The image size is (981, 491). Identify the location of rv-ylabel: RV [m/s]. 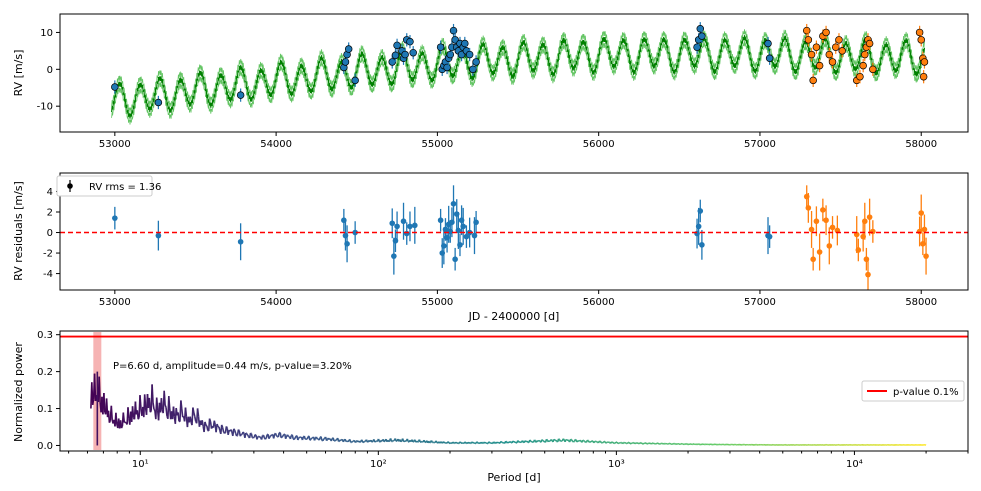
(18, 73).